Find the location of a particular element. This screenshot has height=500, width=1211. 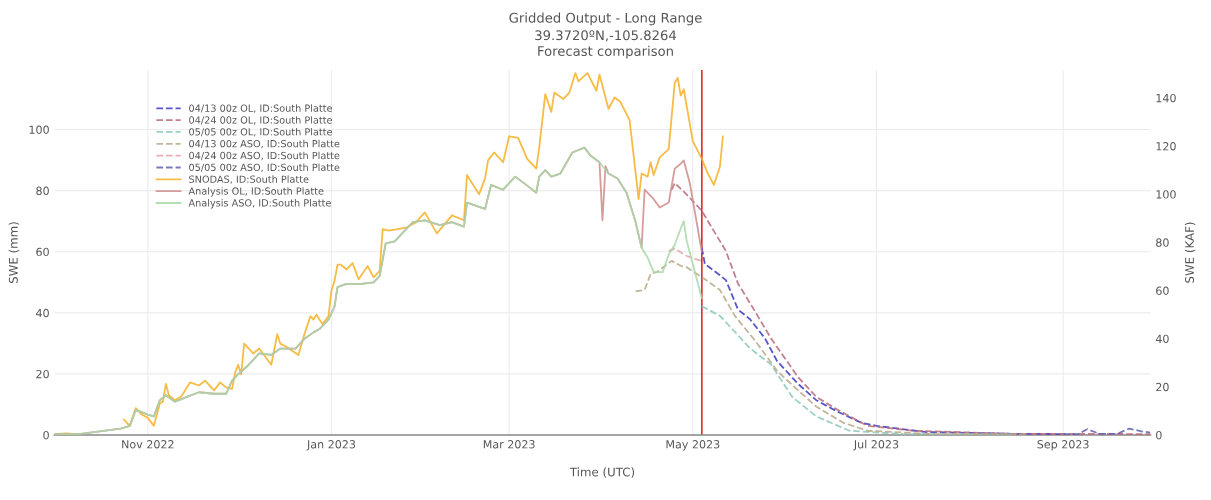

legend-label: 04/13 00z ASO, ID:South Platte is located at coordinates (264, 144).